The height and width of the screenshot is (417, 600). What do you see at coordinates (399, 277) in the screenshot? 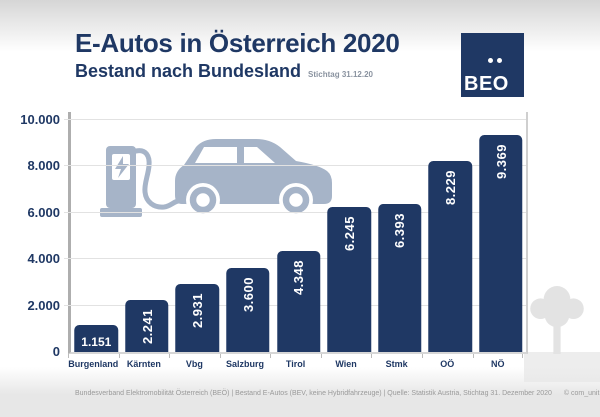
I see `bar-Stmk: 6.393` at bounding box center [399, 277].